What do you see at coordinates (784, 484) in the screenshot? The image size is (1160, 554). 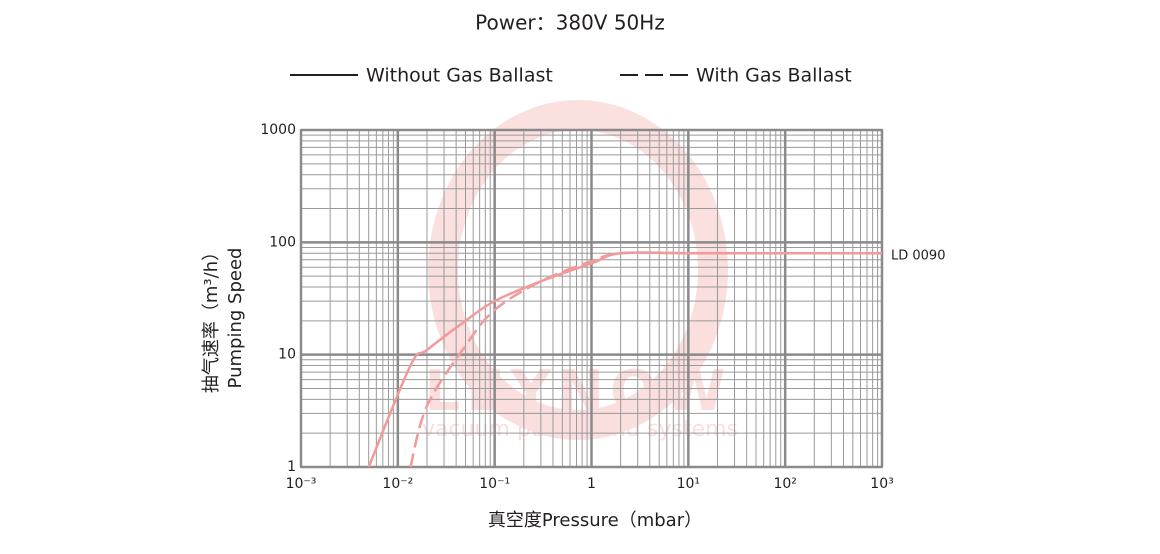 I see `x-tick-label: 10²` at bounding box center [784, 484].